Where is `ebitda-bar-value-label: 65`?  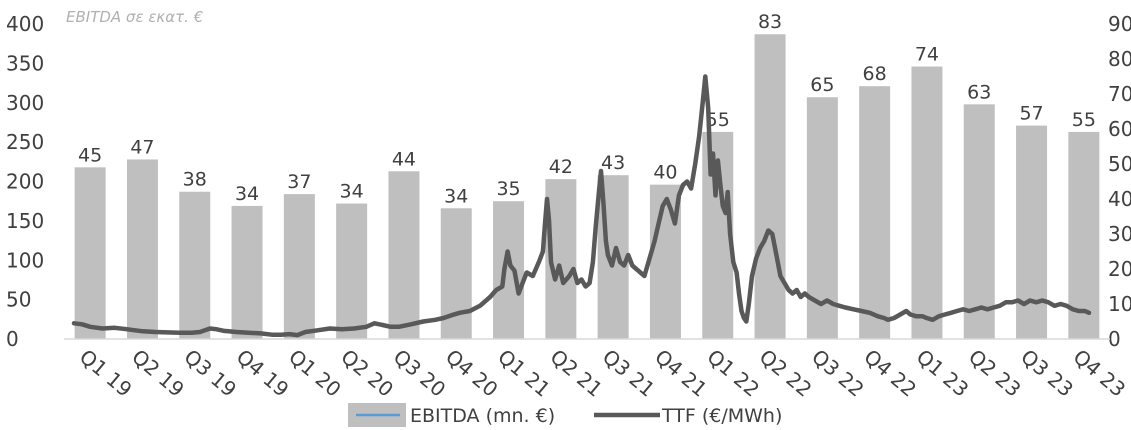 ebitda-bar-value-label: 65 is located at coordinates (822, 85).